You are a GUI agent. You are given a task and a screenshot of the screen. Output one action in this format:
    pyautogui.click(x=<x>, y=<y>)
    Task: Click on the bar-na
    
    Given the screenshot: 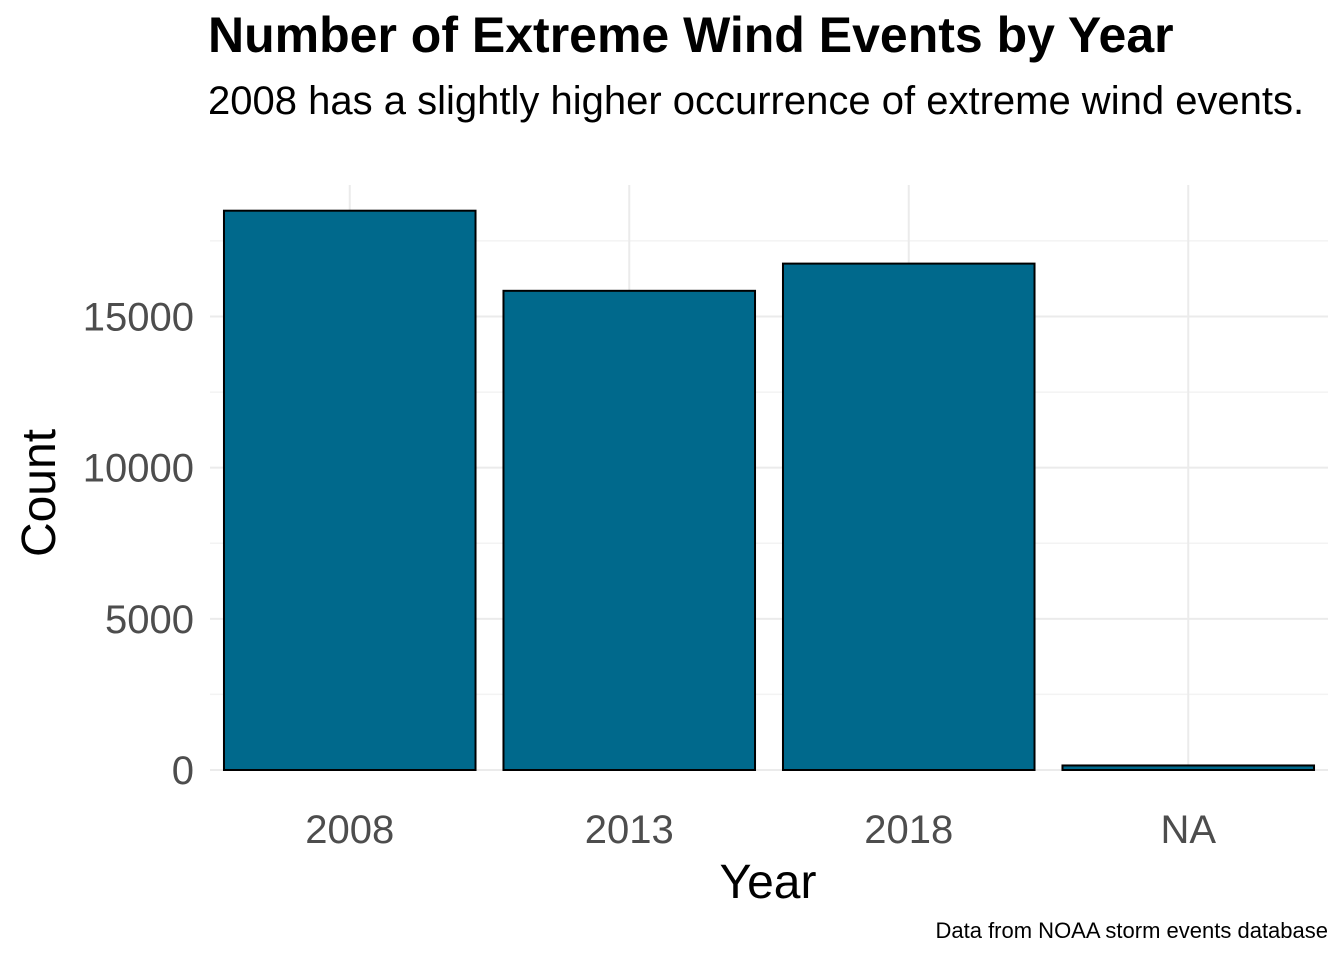 What is the action you would take?
    pyautogui.click(x=1188, y=767)
    